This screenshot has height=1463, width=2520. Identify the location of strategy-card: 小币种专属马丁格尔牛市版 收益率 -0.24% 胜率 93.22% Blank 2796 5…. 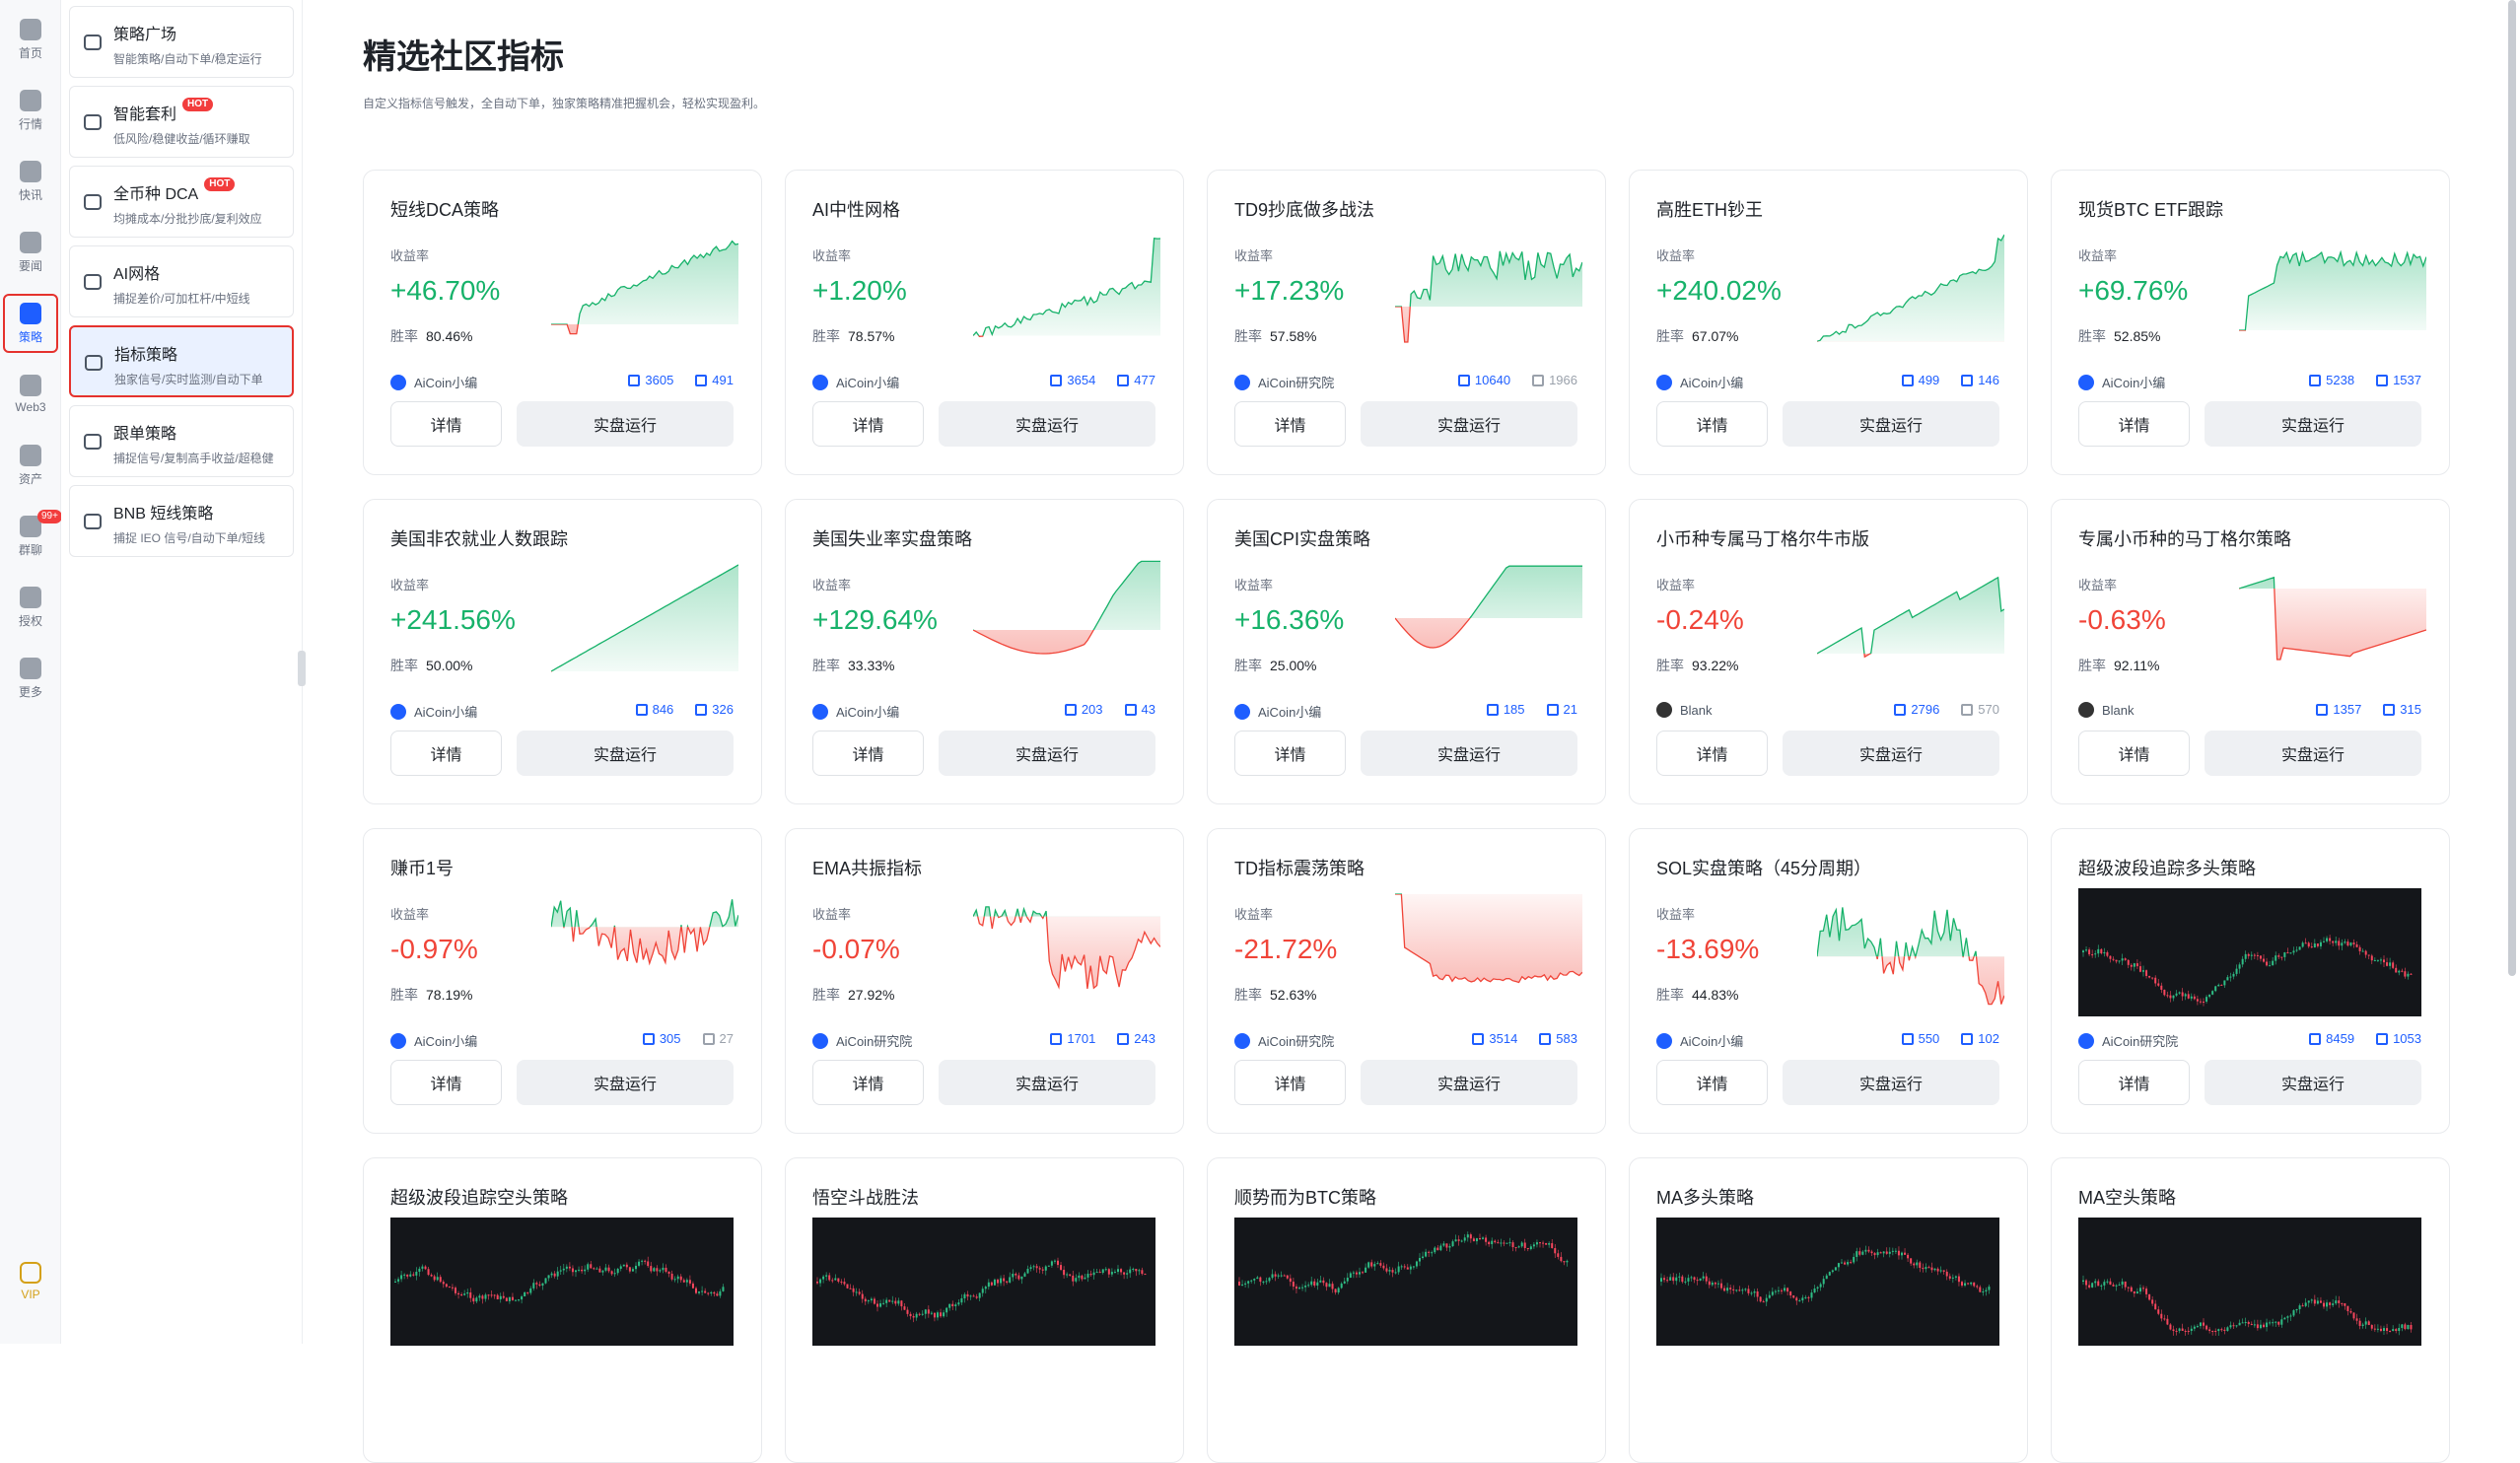
(1828, 651).